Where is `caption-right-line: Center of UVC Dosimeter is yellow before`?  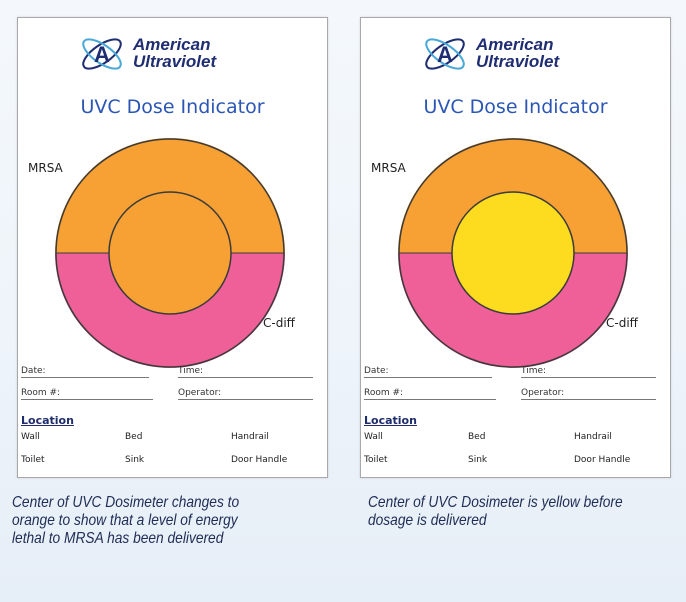
caption-right-line: Center of UVC Dosimeter is yellow before is located at coordinates (495, 502).